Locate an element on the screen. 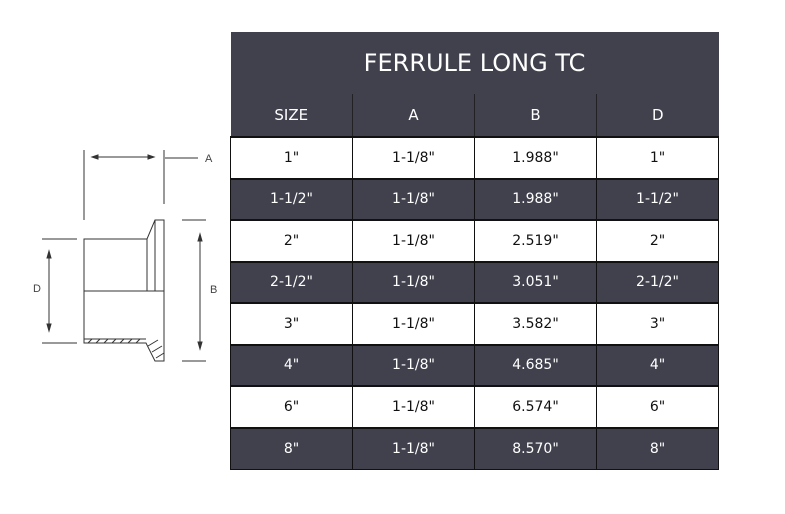 This screenshot has height=514, width=785. header-row: SIZE A B D is located at coordinates (474, 115).